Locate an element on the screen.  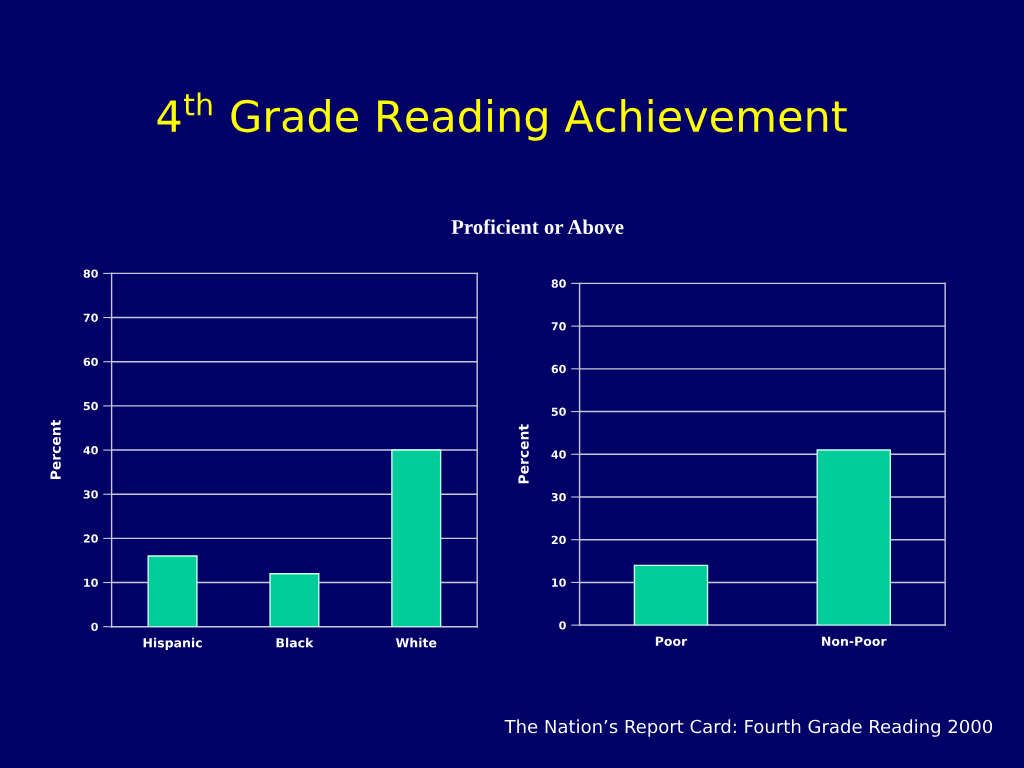
x-tick-label: Poor is located at coordinates (671, 641).